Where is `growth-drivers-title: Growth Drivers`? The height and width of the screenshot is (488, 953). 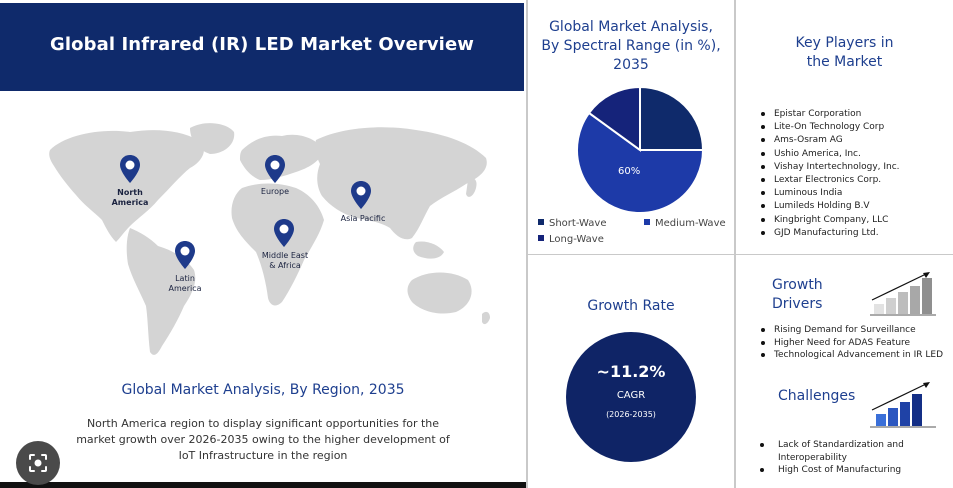
growth-drivers-title: Growth Drivers is located at coordinates (797, 294).